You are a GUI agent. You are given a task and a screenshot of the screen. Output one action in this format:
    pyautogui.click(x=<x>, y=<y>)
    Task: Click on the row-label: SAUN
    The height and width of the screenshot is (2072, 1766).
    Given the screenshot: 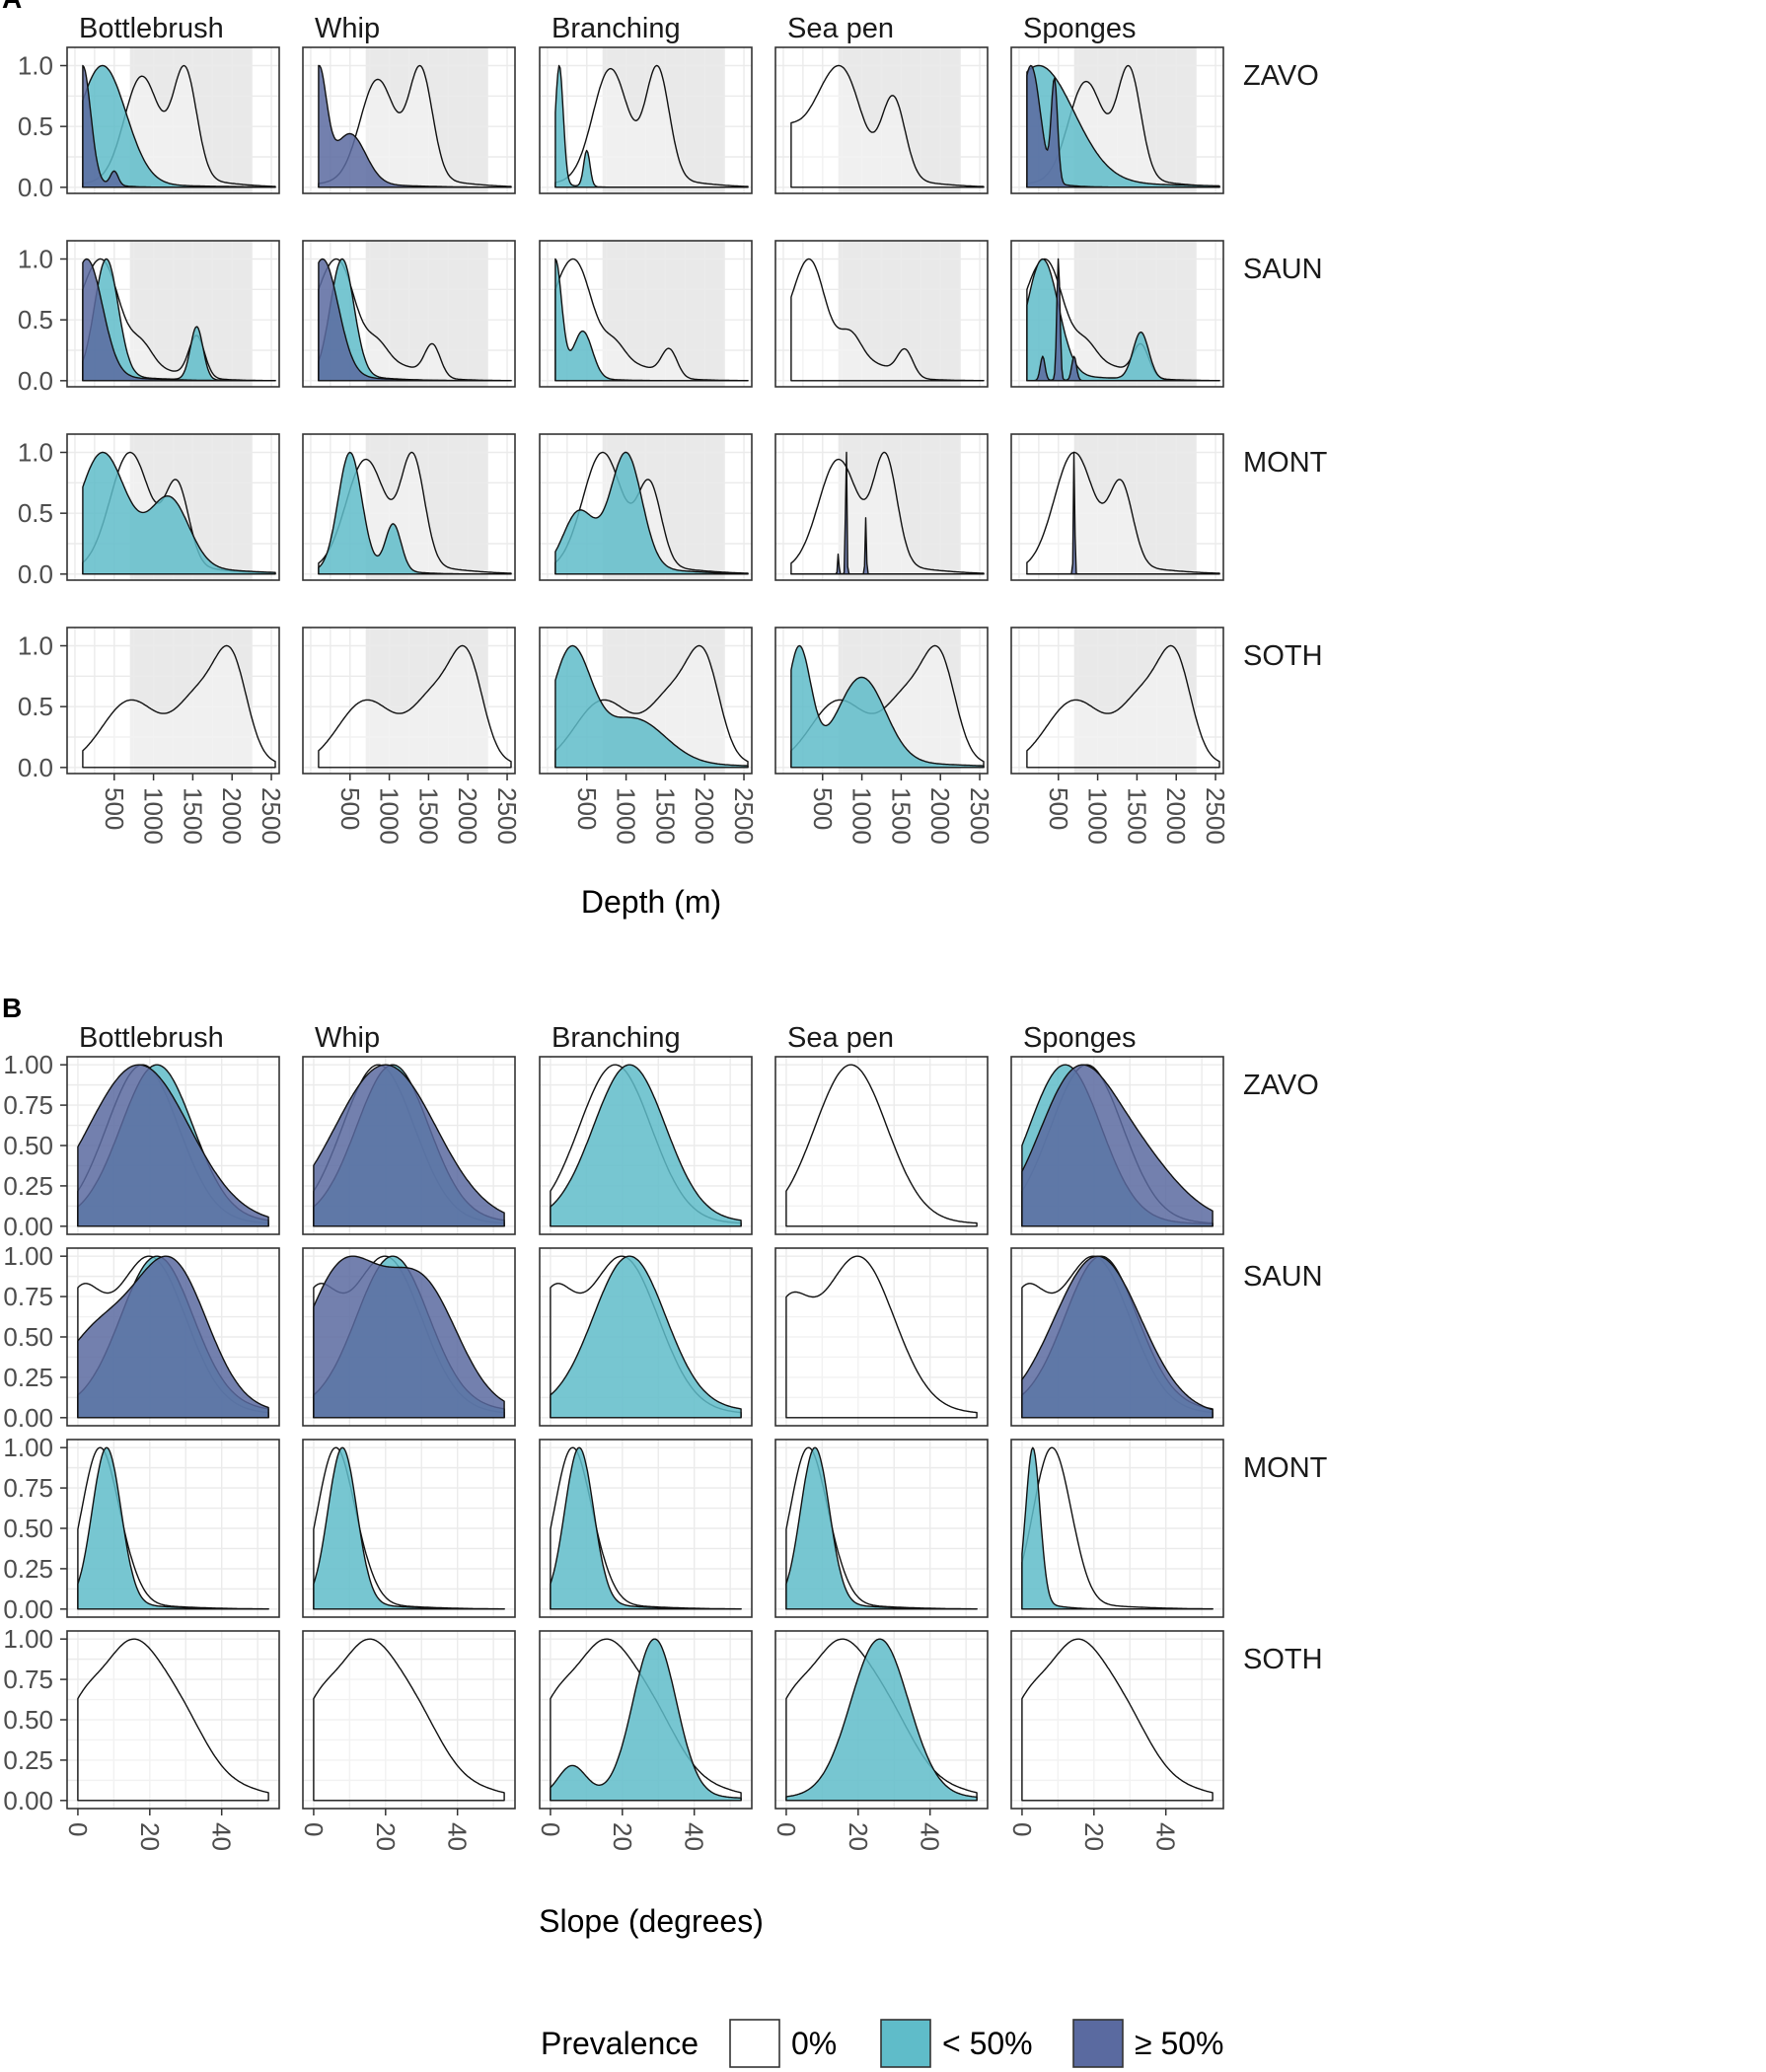 What is the action you would take?
    pyautogui.click(x=1283, y=270)
    